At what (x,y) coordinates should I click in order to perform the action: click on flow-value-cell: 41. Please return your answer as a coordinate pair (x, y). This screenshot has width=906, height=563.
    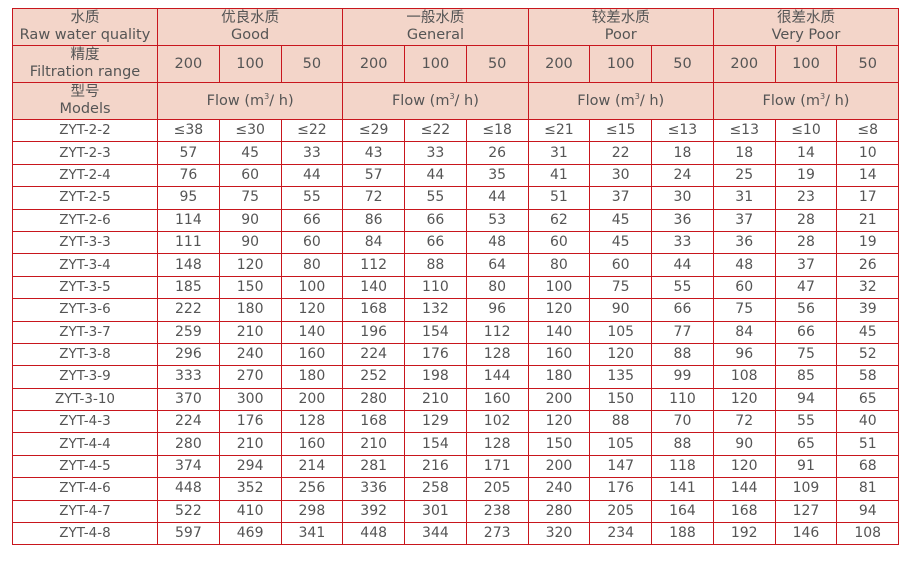
    Looking at the image, I should click on (559, 175).